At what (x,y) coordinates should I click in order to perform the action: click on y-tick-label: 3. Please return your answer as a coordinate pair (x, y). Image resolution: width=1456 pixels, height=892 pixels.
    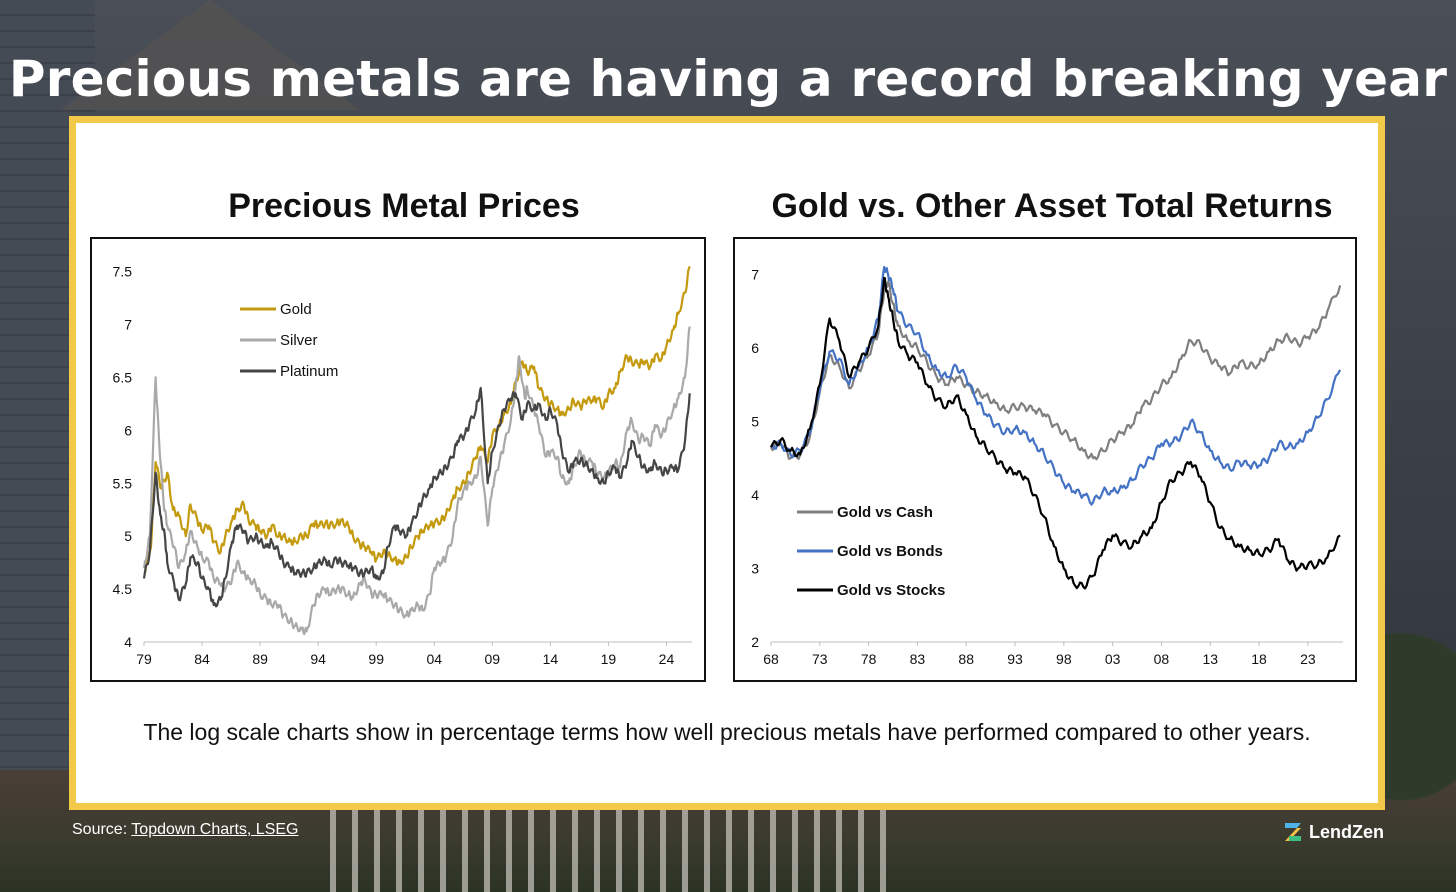
    Looking at the image, I should click on (755, 568).